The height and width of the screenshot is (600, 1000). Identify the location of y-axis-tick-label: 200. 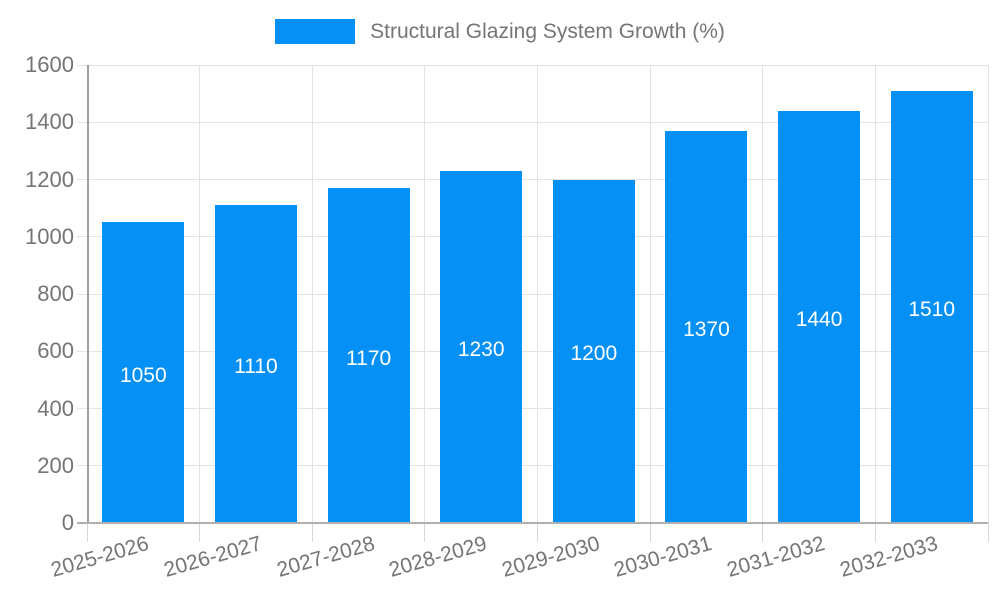
(55, 465).